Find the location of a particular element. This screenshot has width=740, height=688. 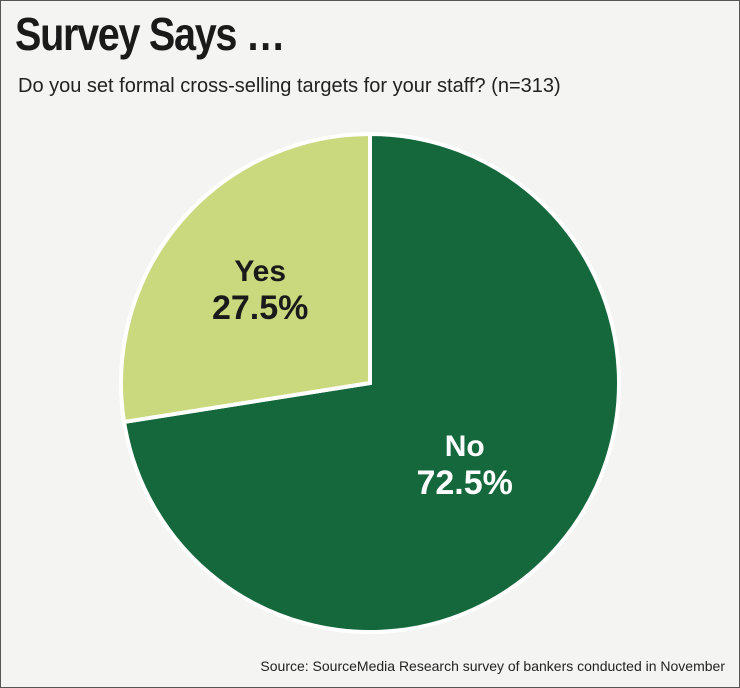

slice-value-label: 27.5% is located at coordinates (260, 308).